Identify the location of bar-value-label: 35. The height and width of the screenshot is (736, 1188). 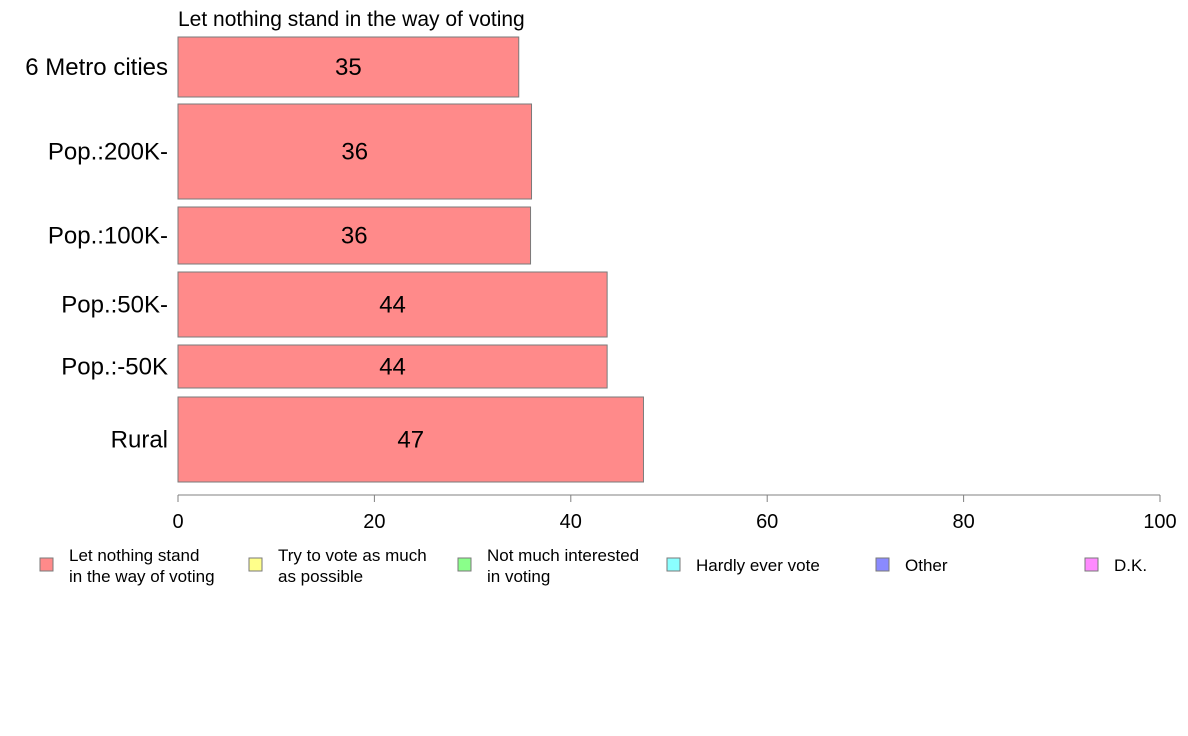
(348, 67).